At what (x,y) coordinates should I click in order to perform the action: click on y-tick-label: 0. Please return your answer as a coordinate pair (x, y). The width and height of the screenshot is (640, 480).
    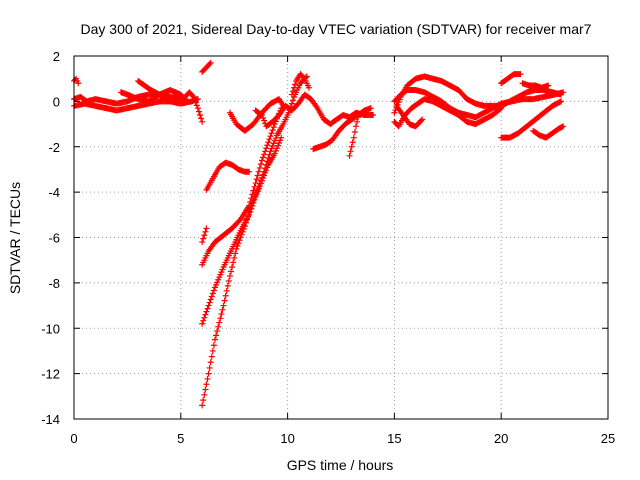
    Looking at the image, I should click on (56, 101).